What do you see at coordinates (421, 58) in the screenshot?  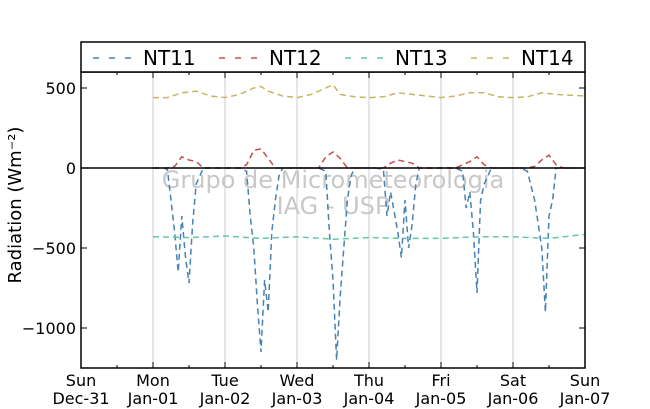 I see `legend-label-nt13: NT13` at bounding box center [421, 58].